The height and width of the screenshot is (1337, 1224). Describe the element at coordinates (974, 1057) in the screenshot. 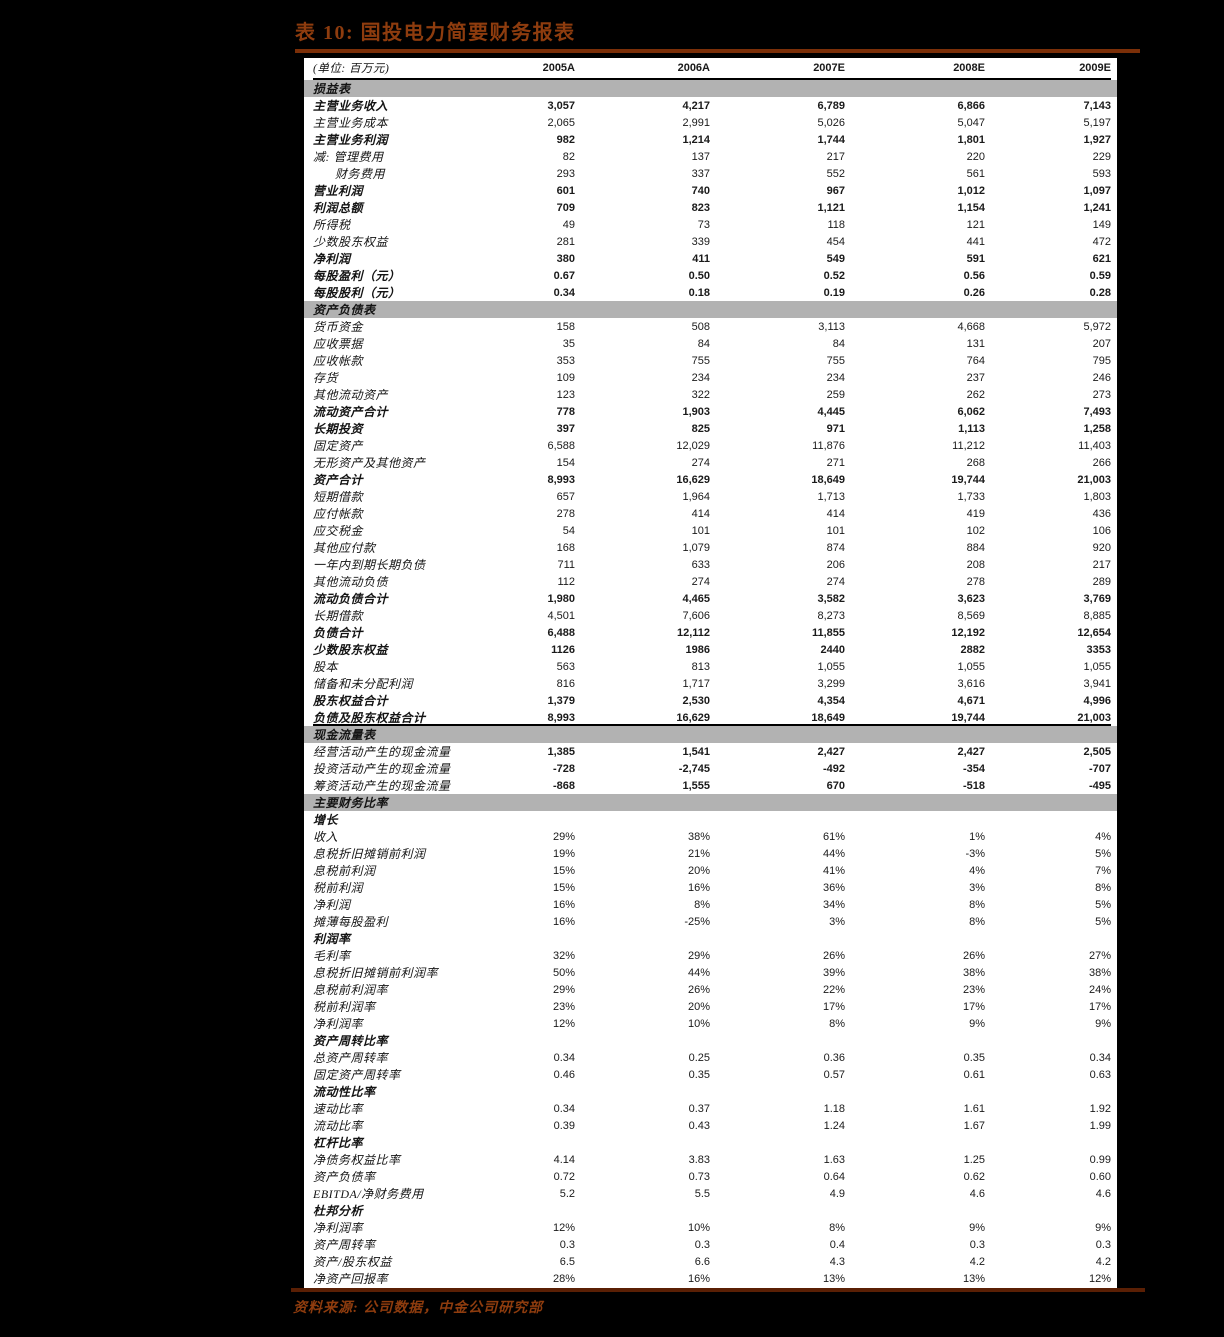

I see `cell-value: 0.35` at that location.